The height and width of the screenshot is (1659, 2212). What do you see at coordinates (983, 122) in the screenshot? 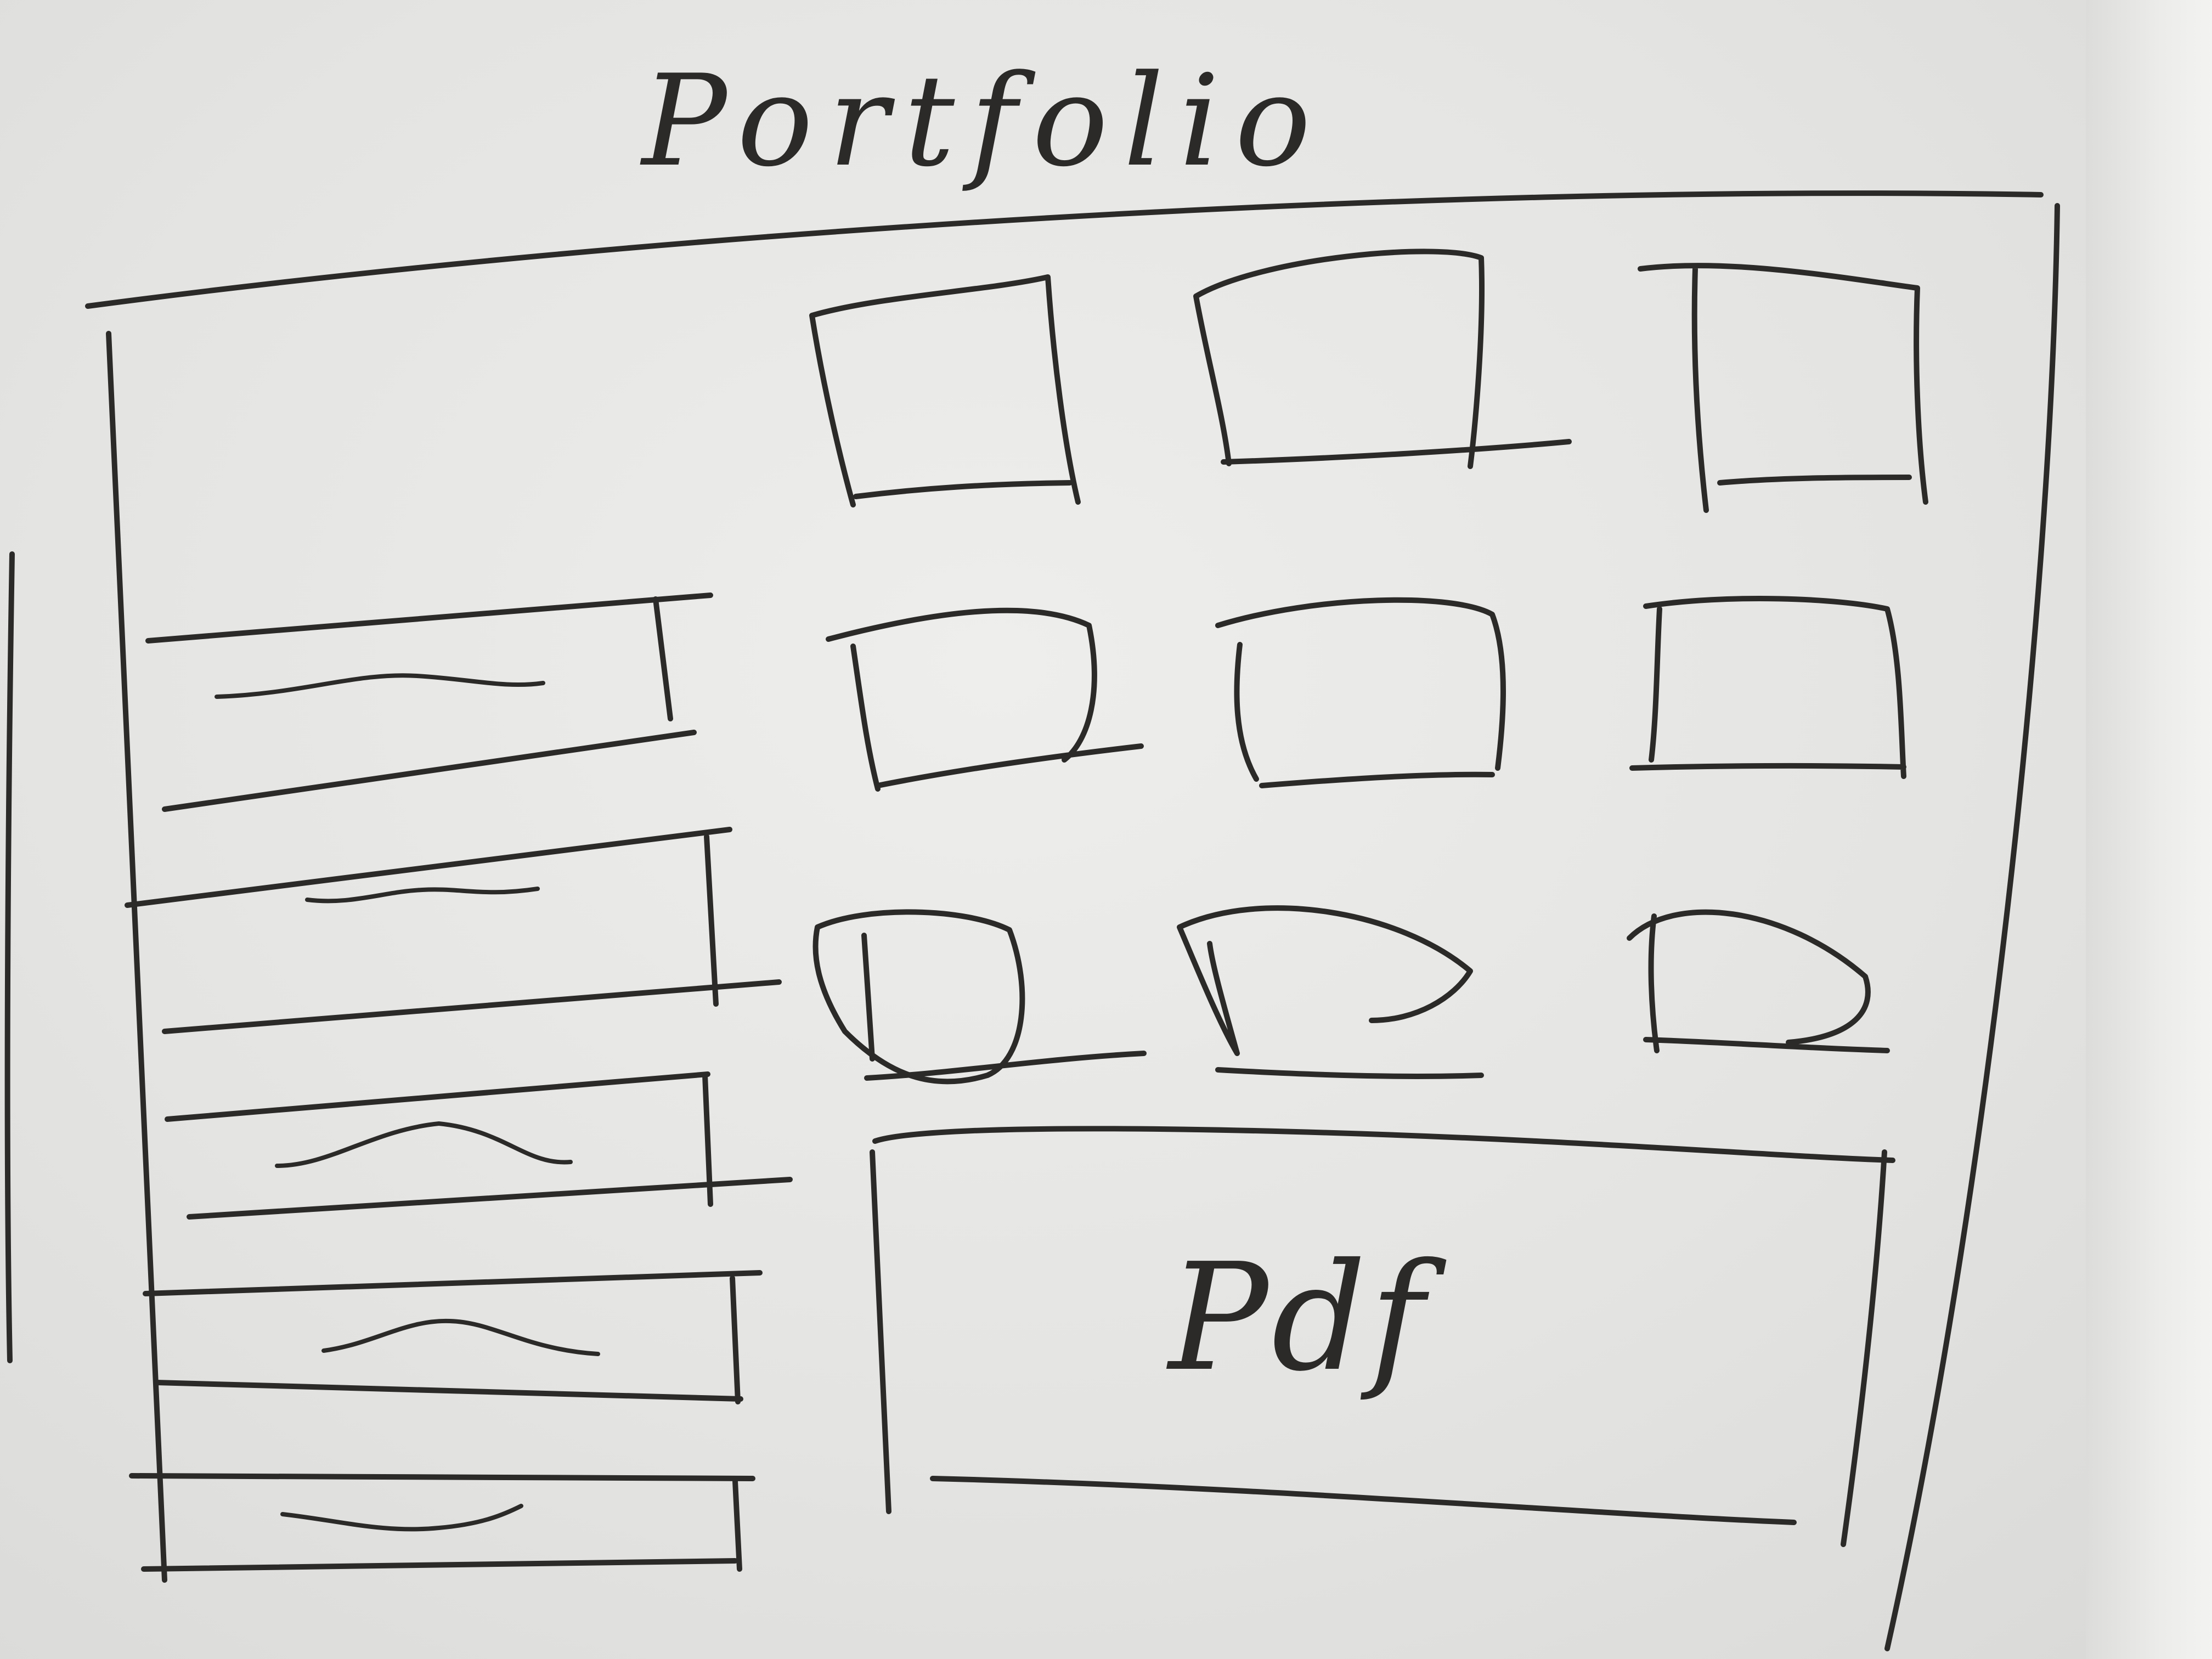
I see `page-title: Portfolio` at bounding box center [983, 122].